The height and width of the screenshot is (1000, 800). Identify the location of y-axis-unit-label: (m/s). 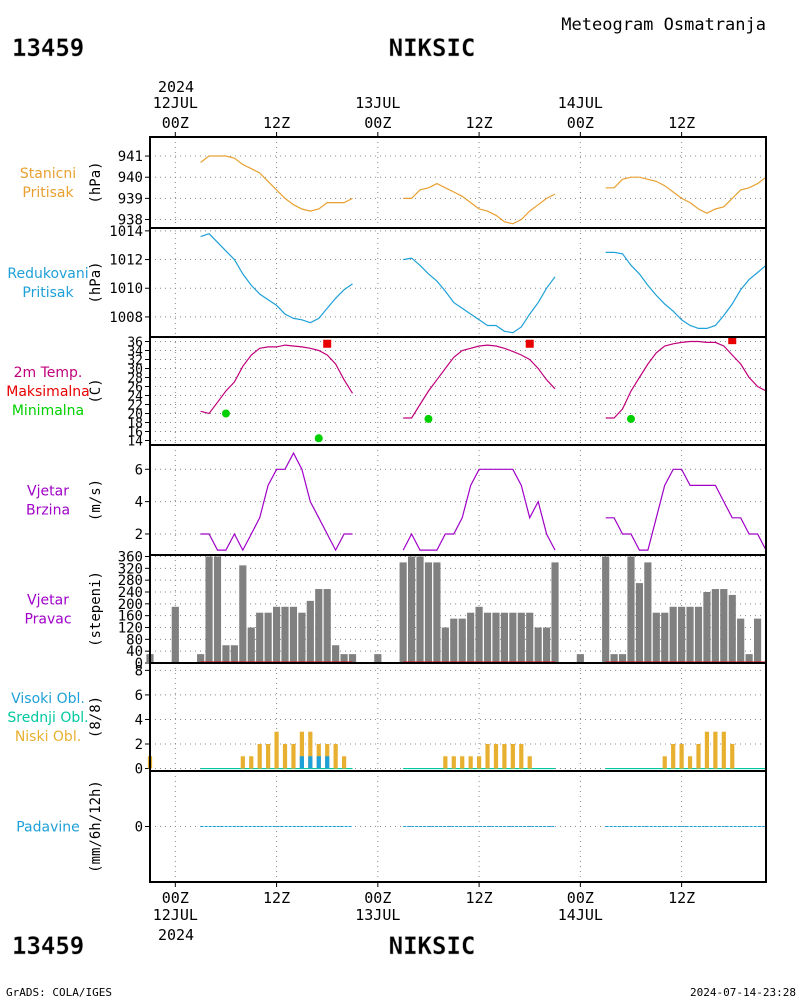
(96, 500).